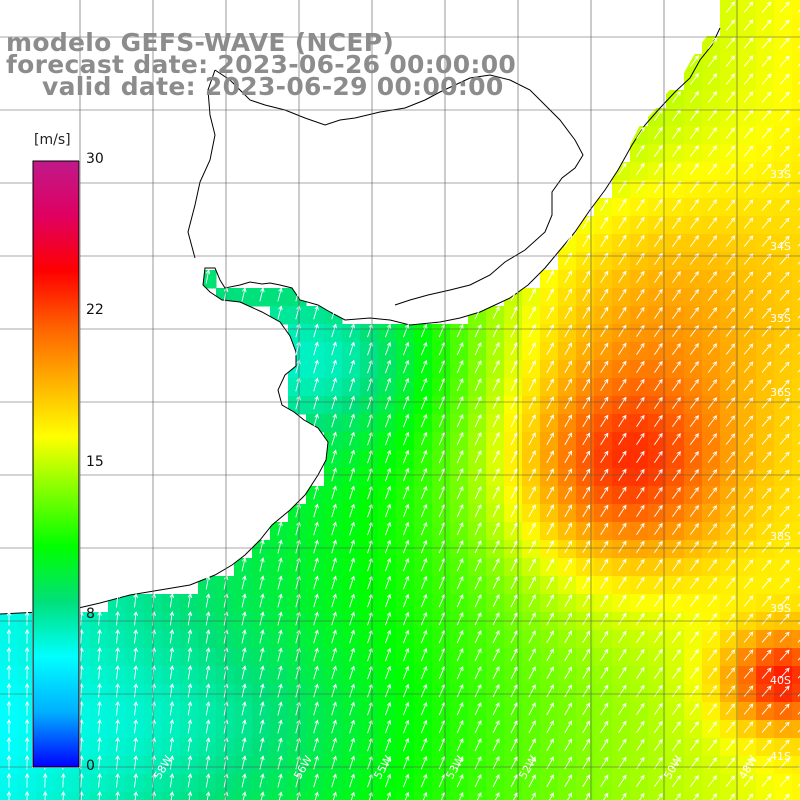 The image size is (800, 800). Describe the element at coordinates (95, 462) in the screenshot. I see `colorbar-tick-15: 15` at that location.